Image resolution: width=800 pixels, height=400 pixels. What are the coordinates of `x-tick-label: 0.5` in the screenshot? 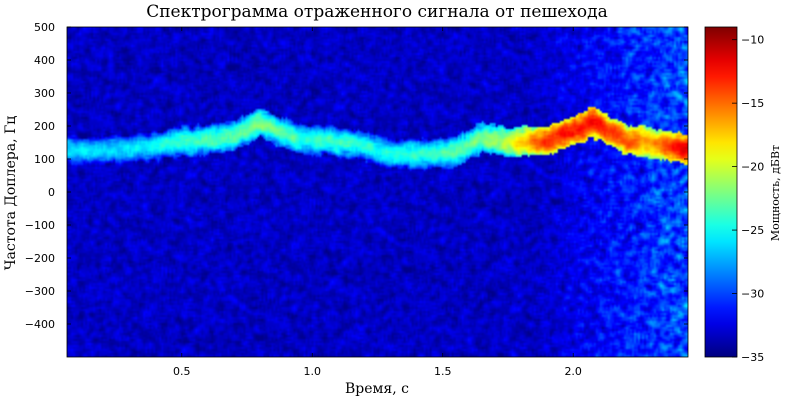 It's located at (182, 371).